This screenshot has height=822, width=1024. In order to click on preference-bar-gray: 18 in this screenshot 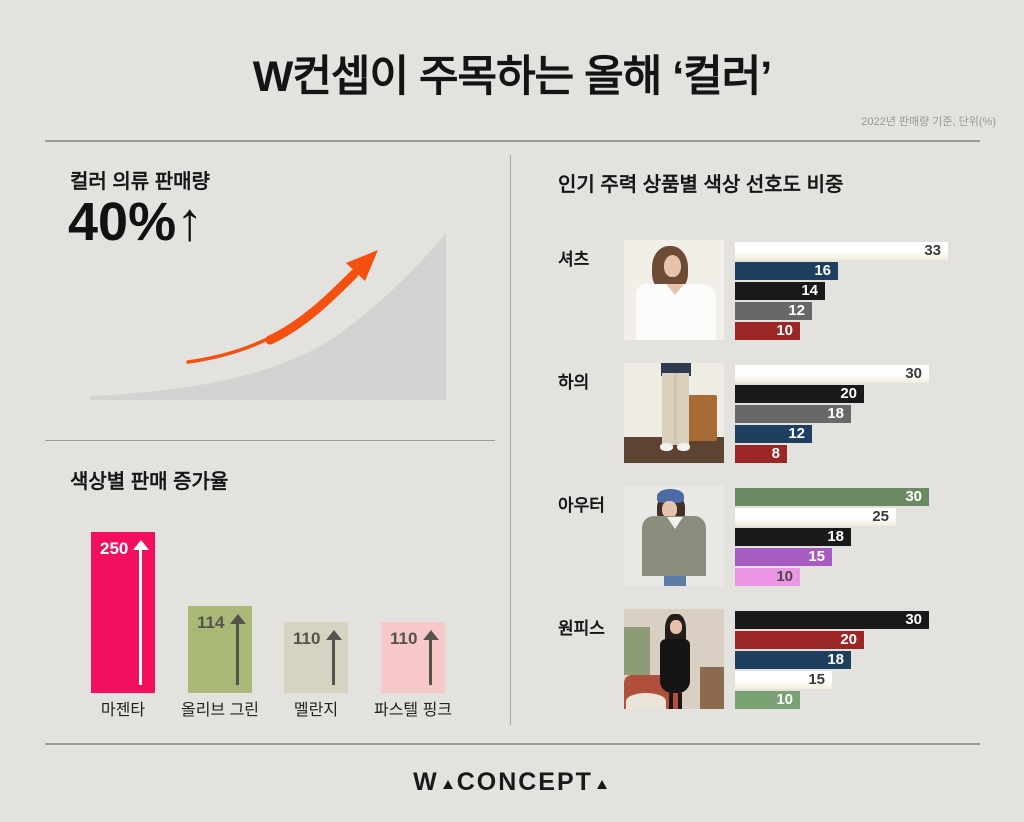, I will do `click(793, 414)`.